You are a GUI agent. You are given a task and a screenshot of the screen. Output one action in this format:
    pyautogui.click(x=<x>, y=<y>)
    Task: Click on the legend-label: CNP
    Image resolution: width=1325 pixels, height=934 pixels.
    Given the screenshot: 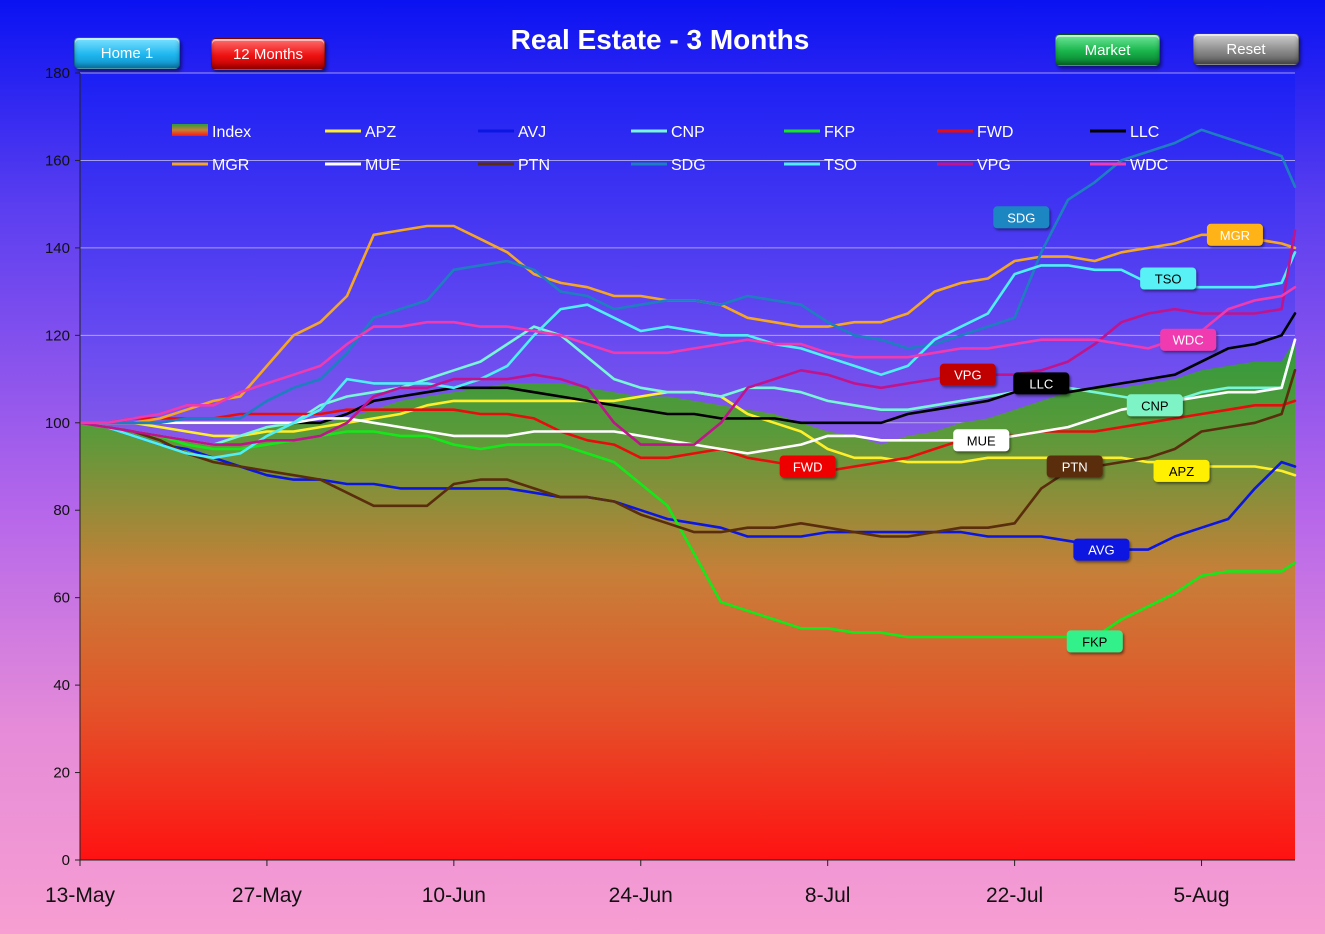 What is the action you would take?
    pyautogui.click(x=688, y=132)
    